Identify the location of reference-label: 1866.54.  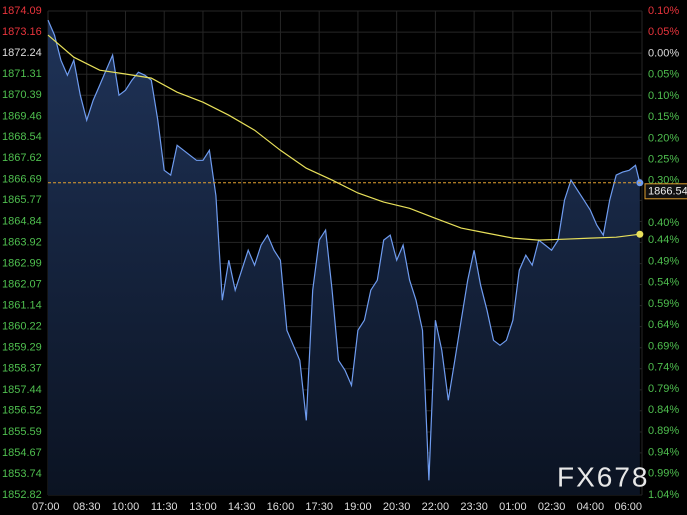
(667, 192).